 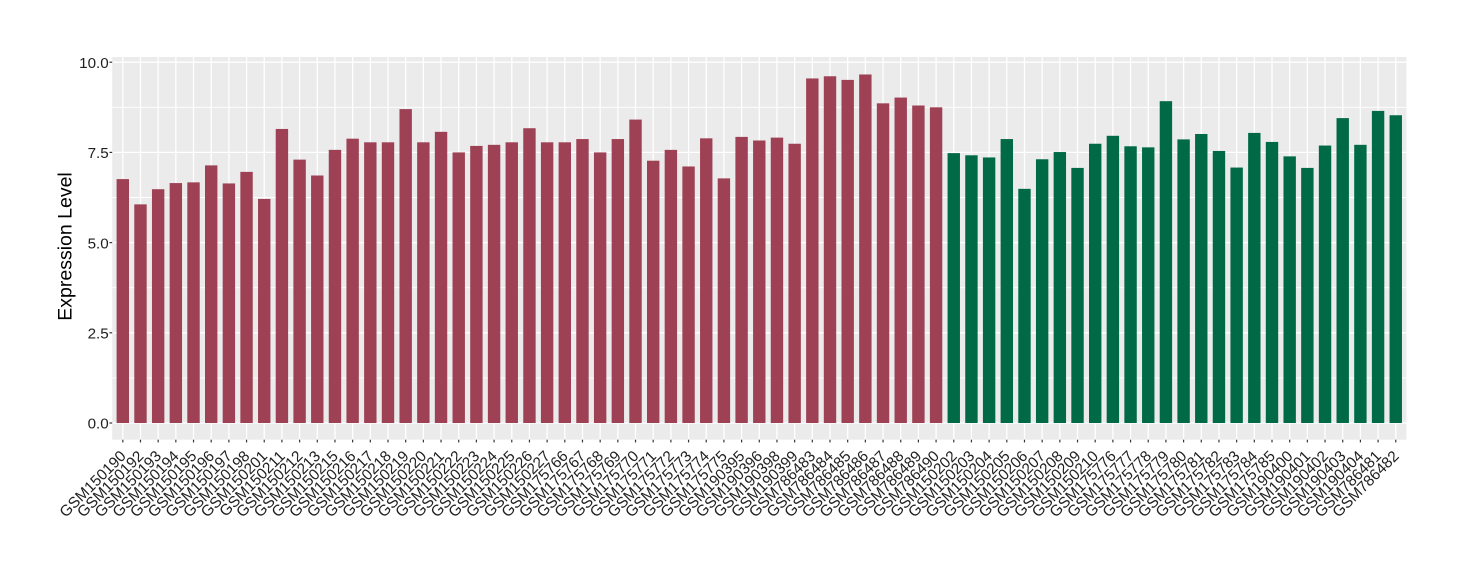 I want to click on svg-text: 7.5, so click(x=98, y=153).